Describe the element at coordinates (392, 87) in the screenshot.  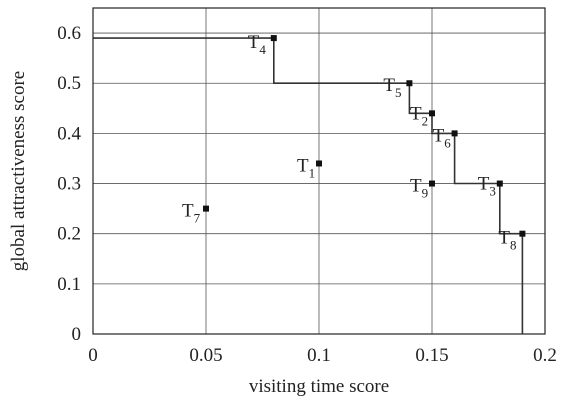
I see `point-label-t5: T5` at that location.